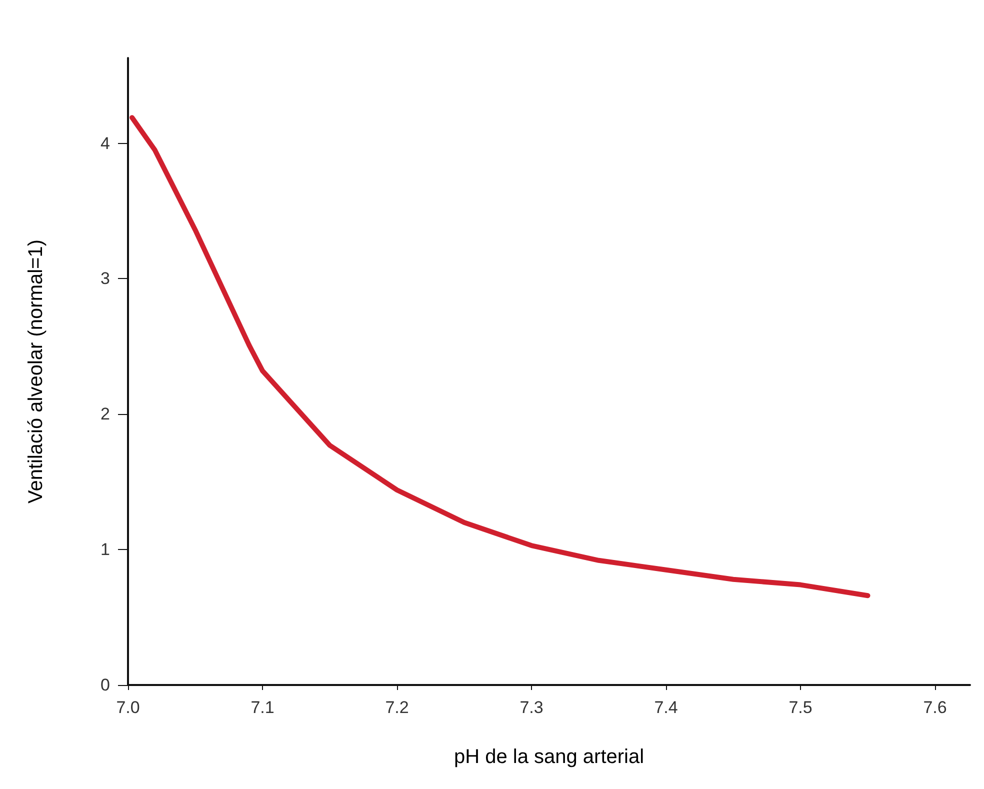 The height and width of the screenshot is (789, 984). What do you see at coordinates (666, 707) in the screenshot?
I see `x-tick-label: 7.4` at bounding box center [666, 707].